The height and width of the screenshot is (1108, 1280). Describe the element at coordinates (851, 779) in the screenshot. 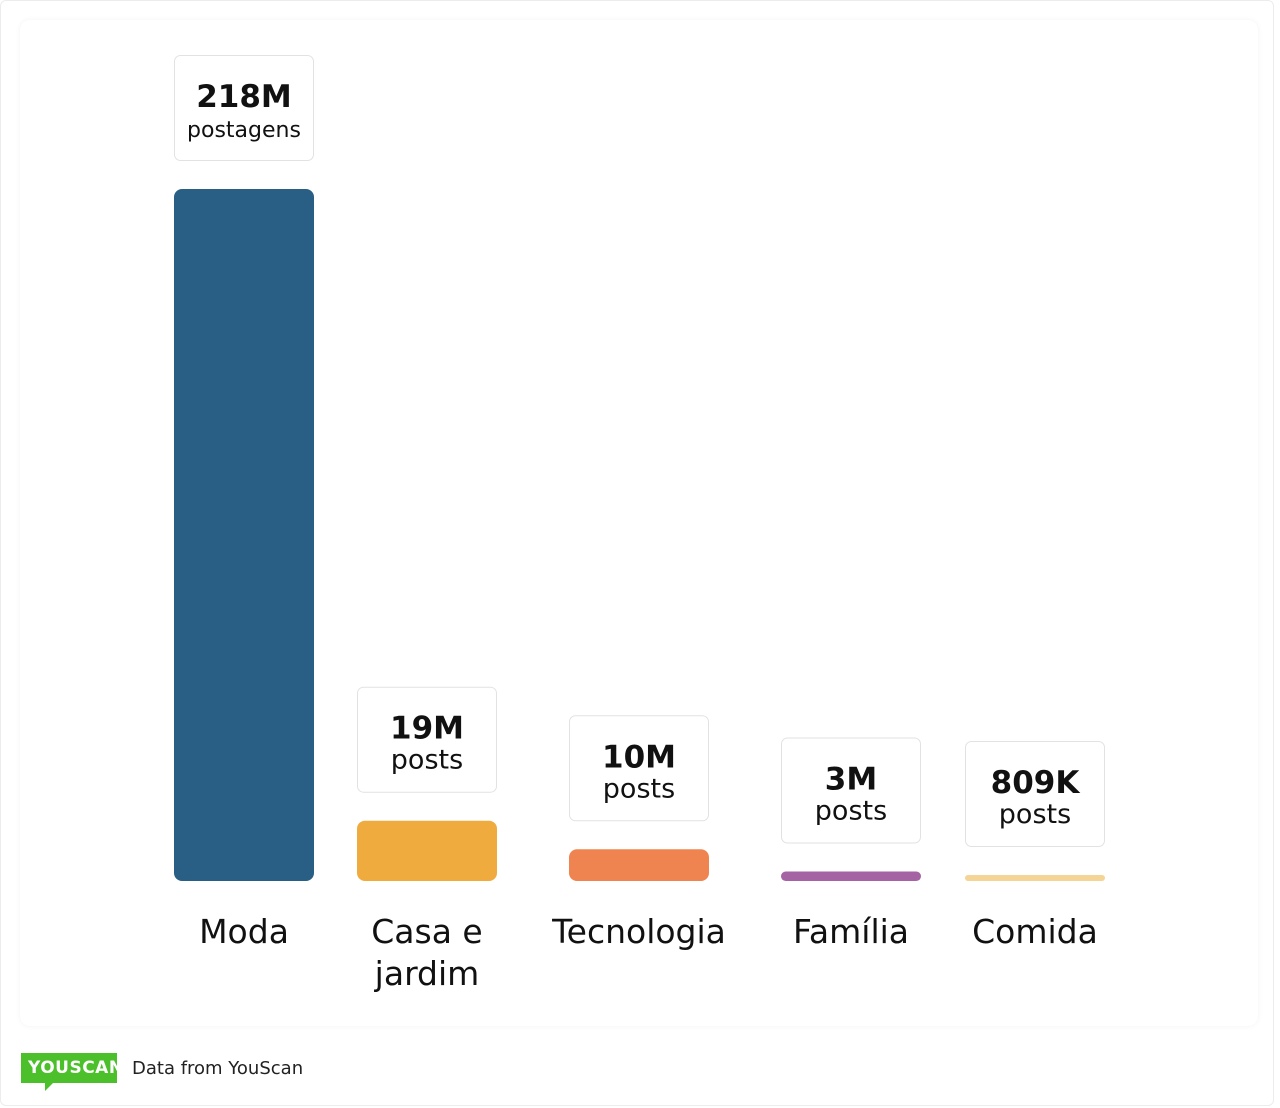

I see `data-label-value-3: 3M` at that location.